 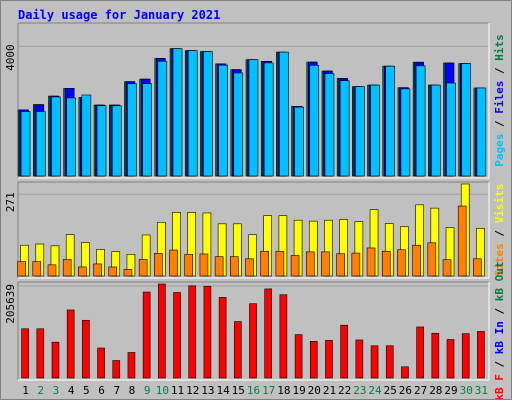 What do you see at coordinates (359, 390) in the screenshot?
I see `x-tick-label-day-23: 23` at bounding box center [359, 390].